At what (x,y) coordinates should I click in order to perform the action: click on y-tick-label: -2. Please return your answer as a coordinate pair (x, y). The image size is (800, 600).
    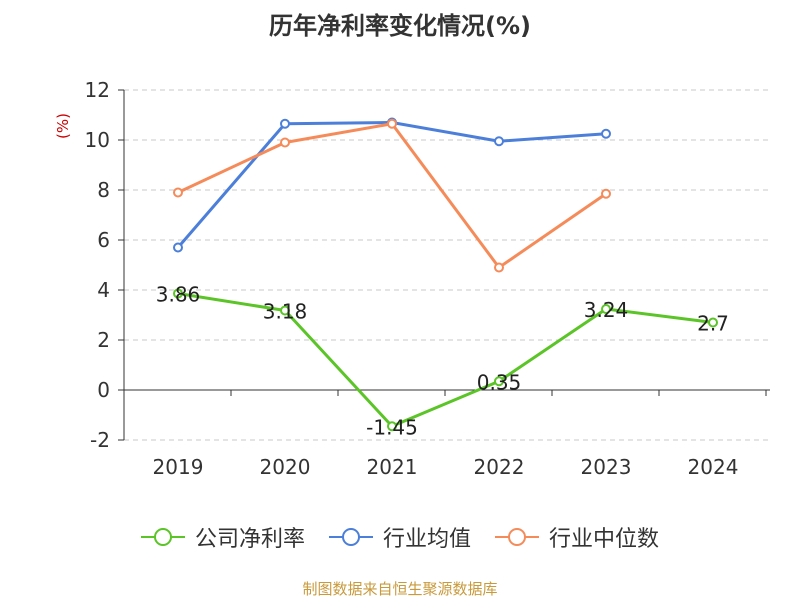
    Looking at the image, I should click on (100, 440).